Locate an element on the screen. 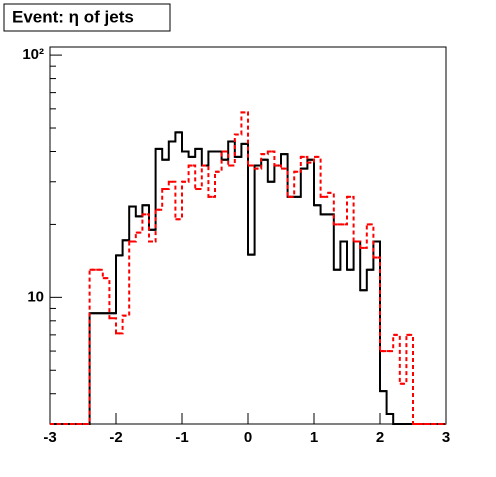  y-tick-label: 10² is located at coordinates (33, 54).